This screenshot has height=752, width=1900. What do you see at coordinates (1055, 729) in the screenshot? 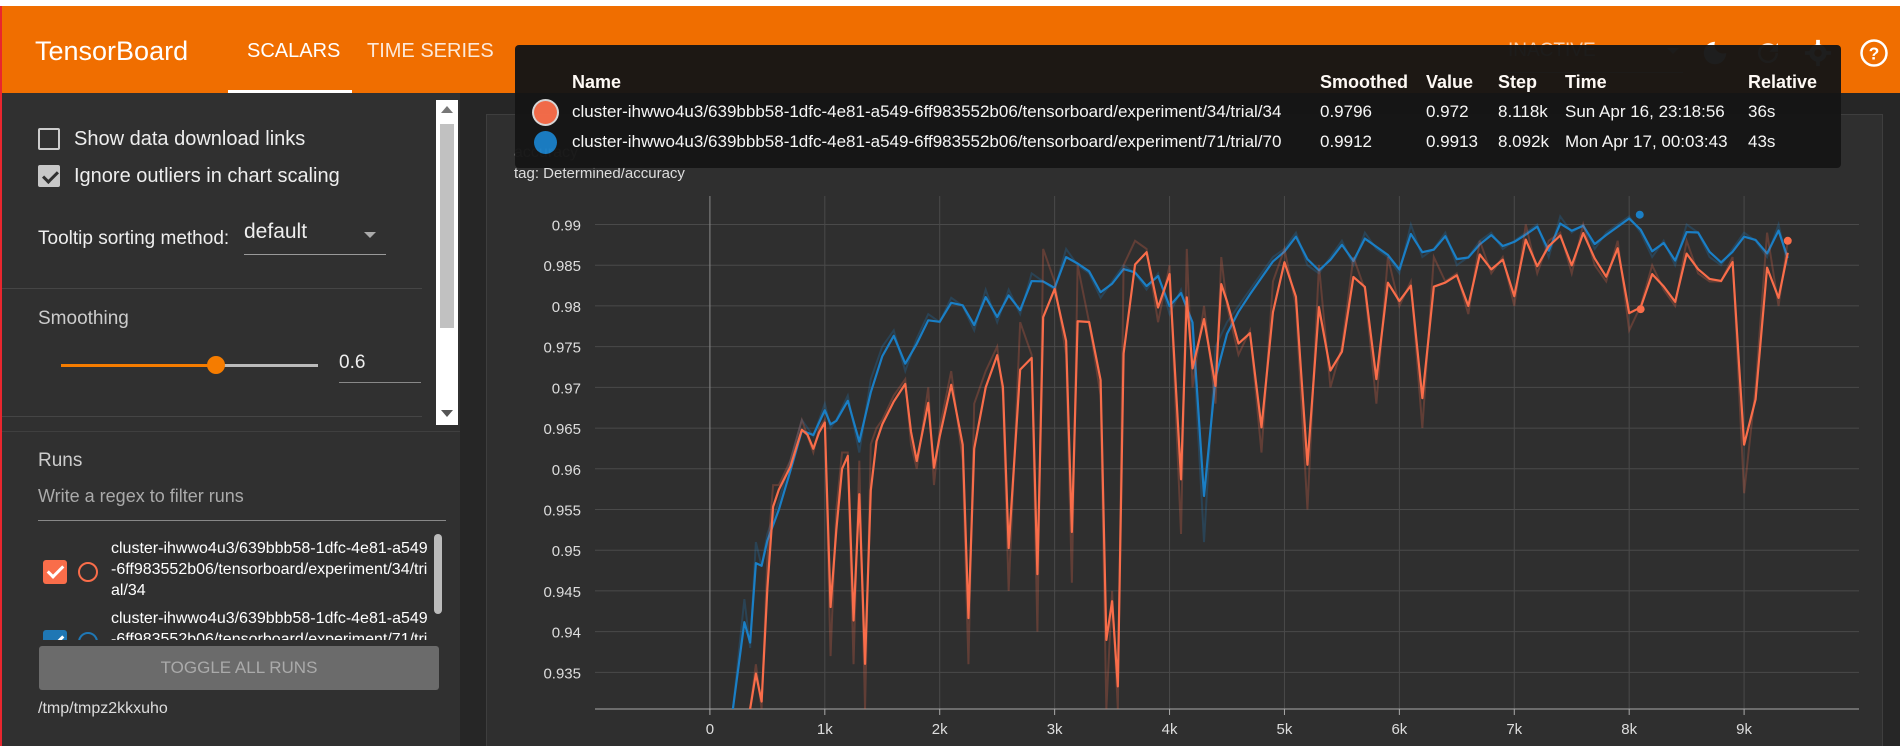
I see `x-tick-label: 3k` at bounding box center [1055, 729].